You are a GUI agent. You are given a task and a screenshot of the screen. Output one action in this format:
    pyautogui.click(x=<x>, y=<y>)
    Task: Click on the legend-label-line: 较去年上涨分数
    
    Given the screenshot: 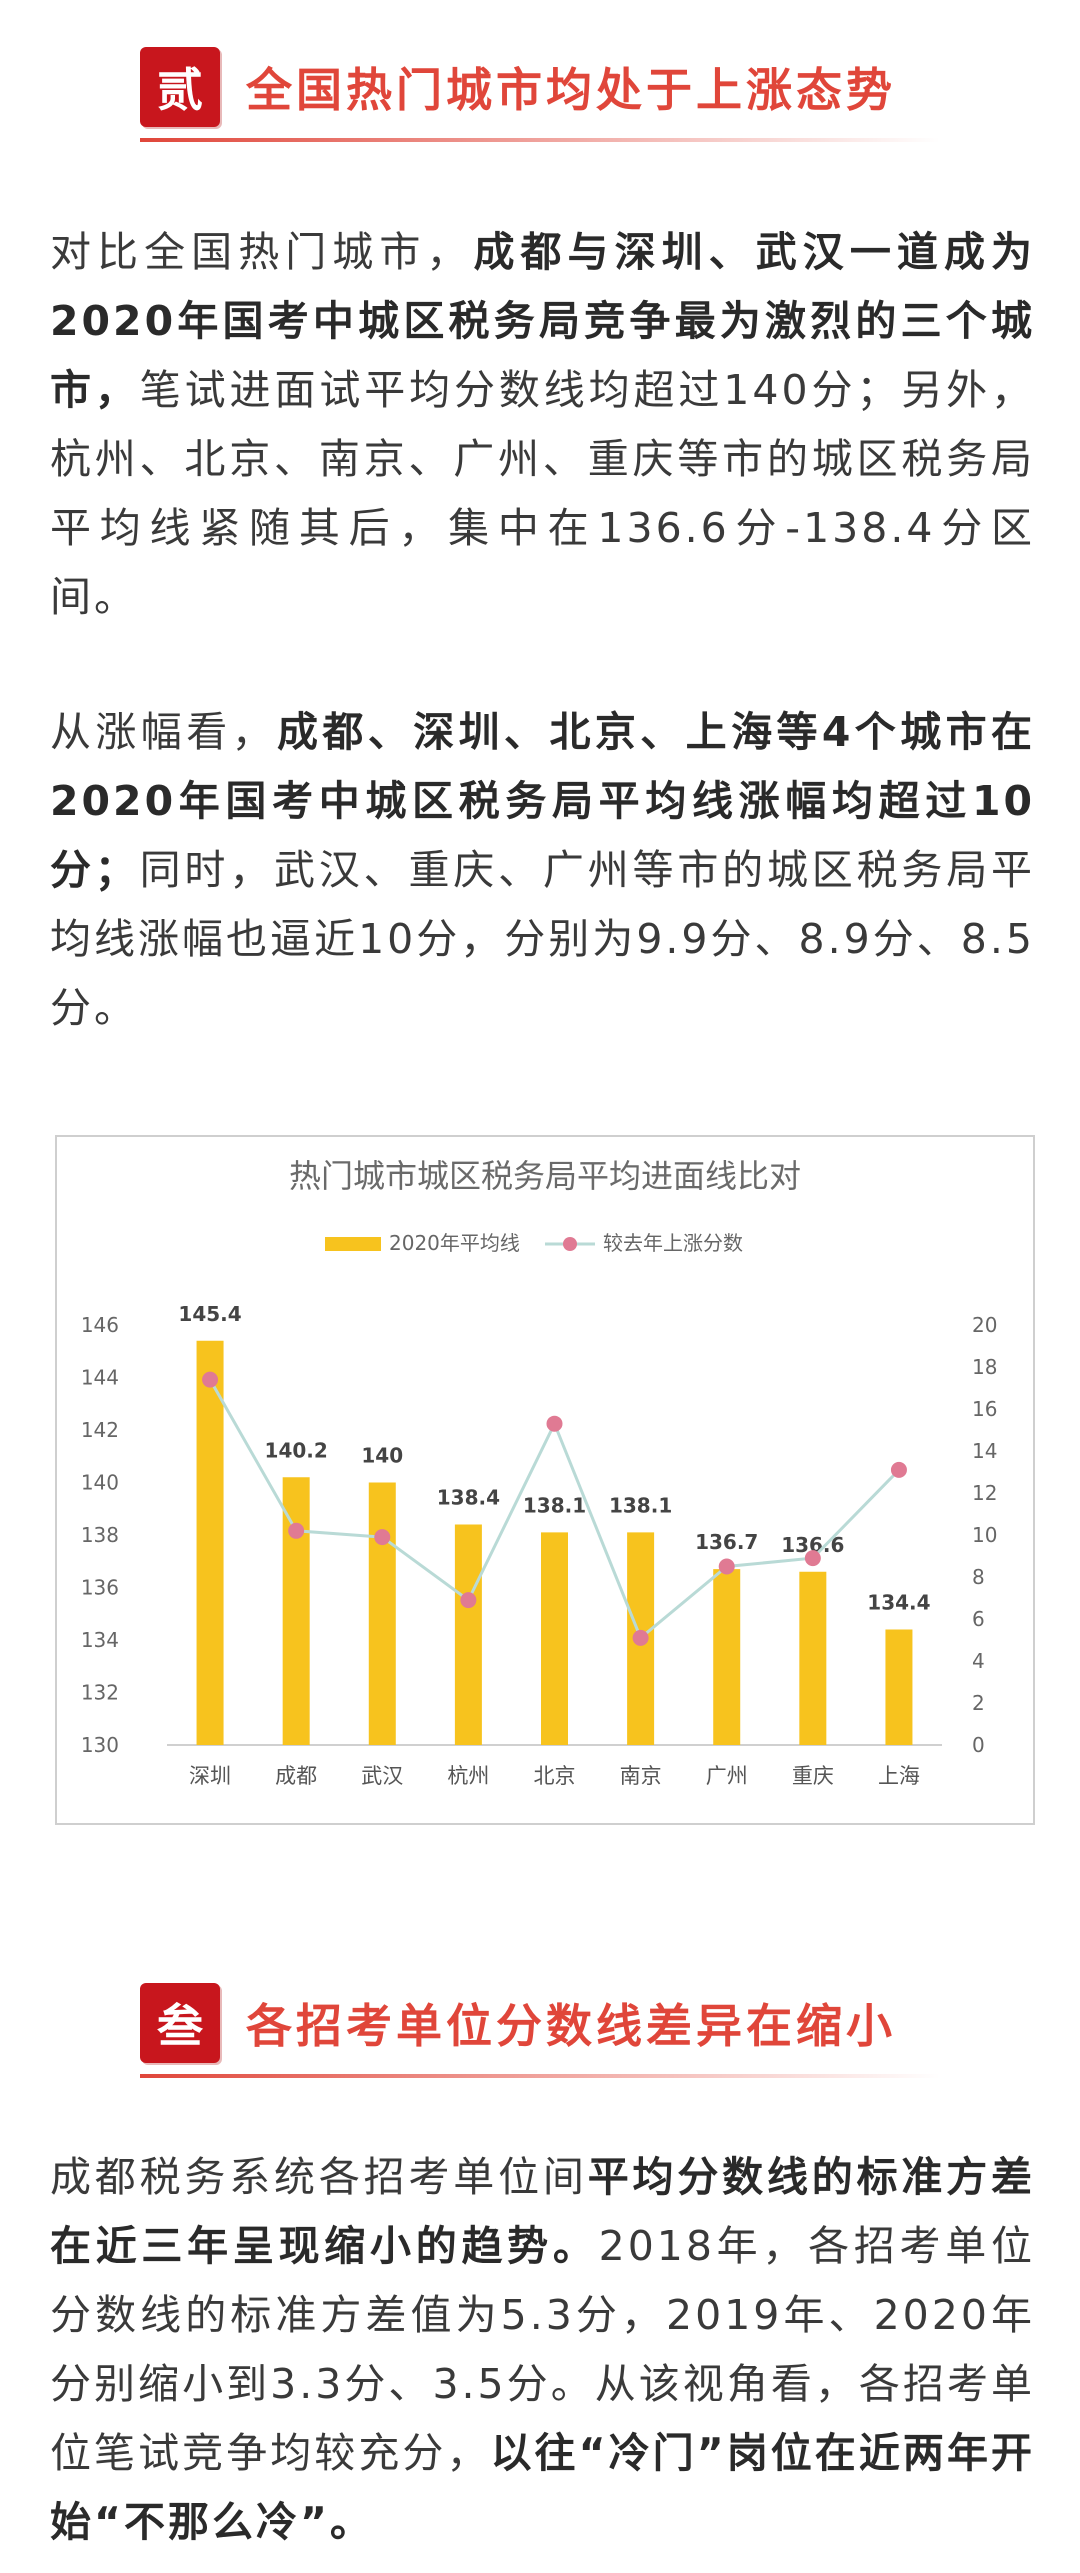 What is the action you would take?
    pyautogui.click(x=673, y=1243)
    